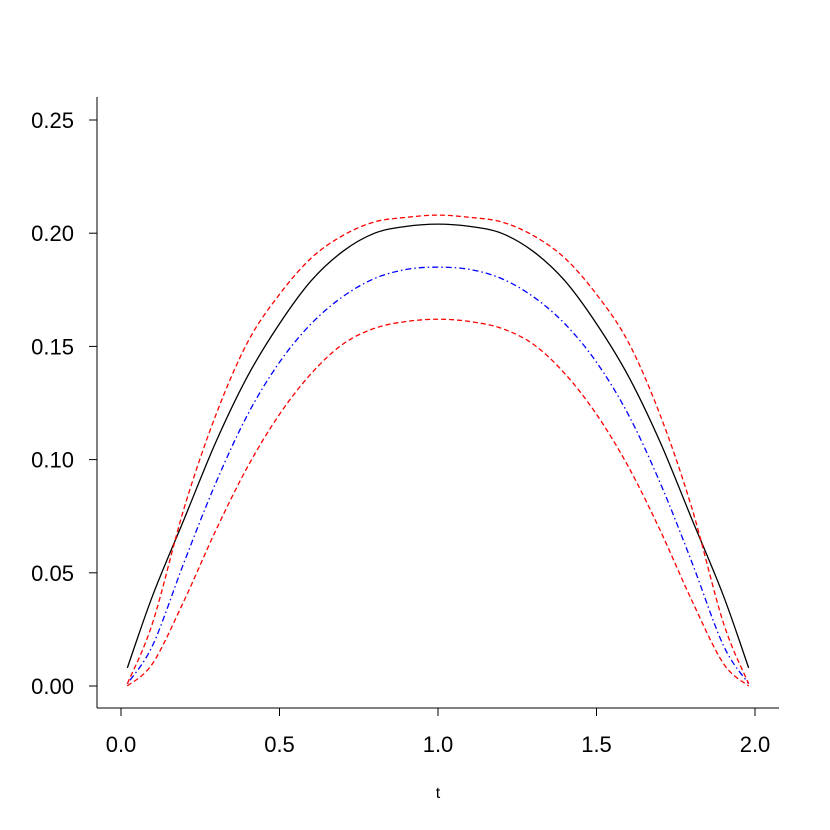 This screenshot has width=830, height=830. I want to click on x-tick-label: 1.5, so click(596, 744).